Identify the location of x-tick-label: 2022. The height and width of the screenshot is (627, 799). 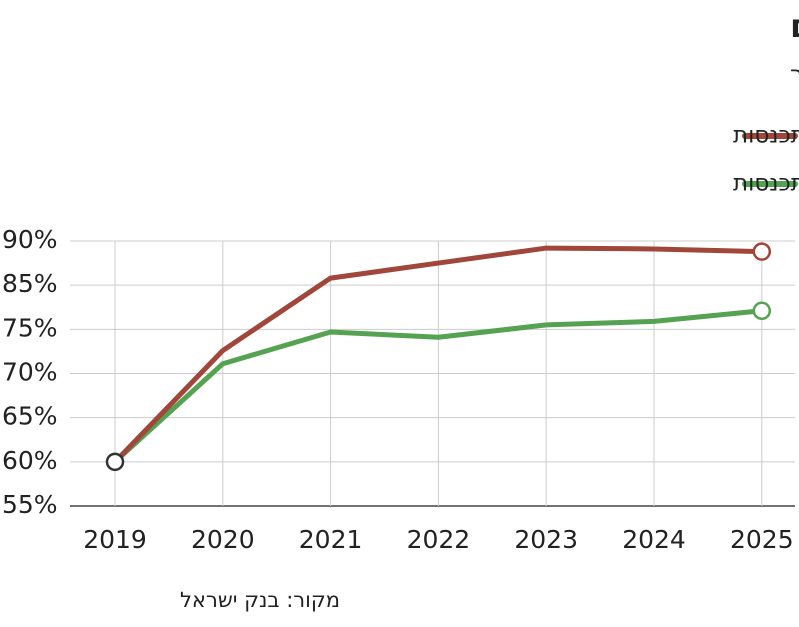
(439, 539).